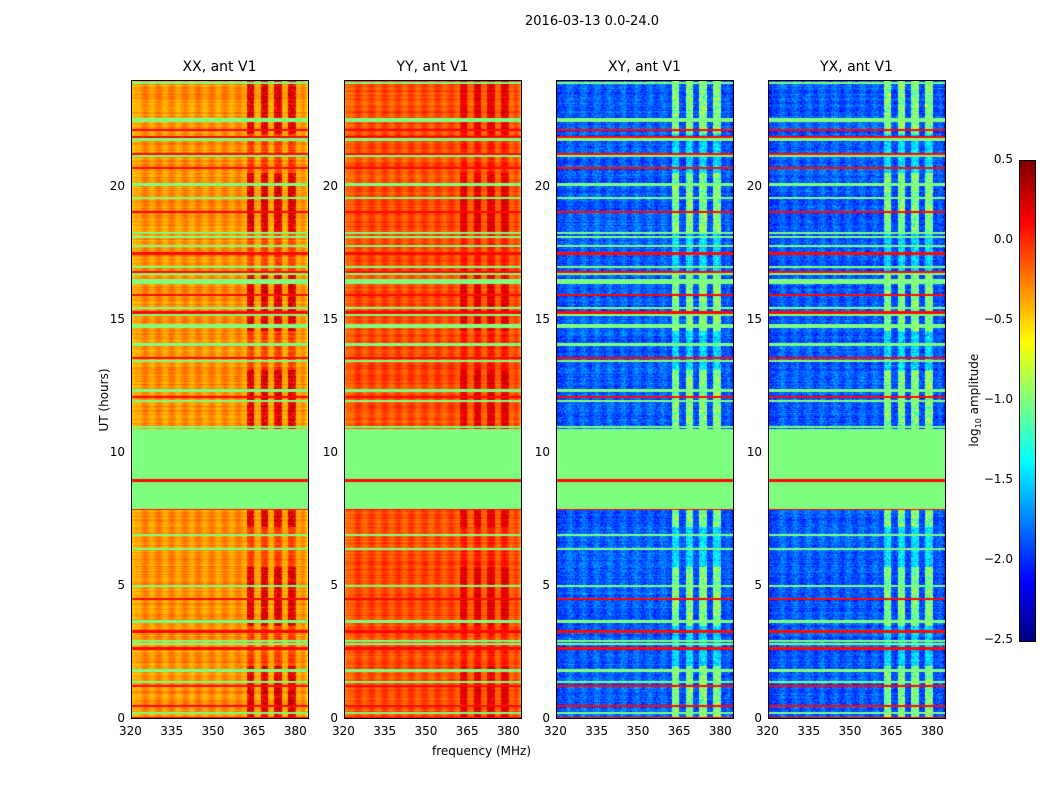  I want to click on colorbar, so click(1027, 401).